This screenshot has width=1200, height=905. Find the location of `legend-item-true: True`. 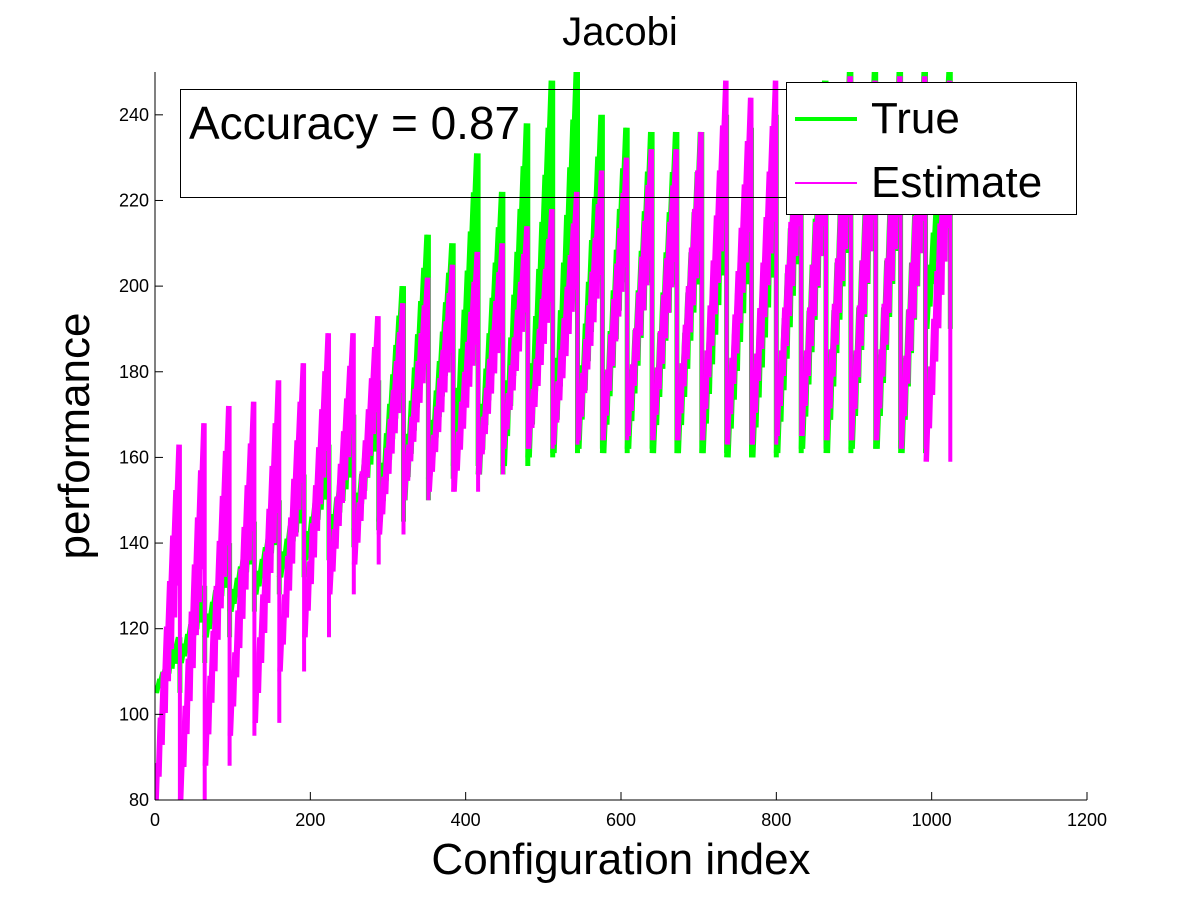

legend-item-true: True is located at coordinates (877, 119).